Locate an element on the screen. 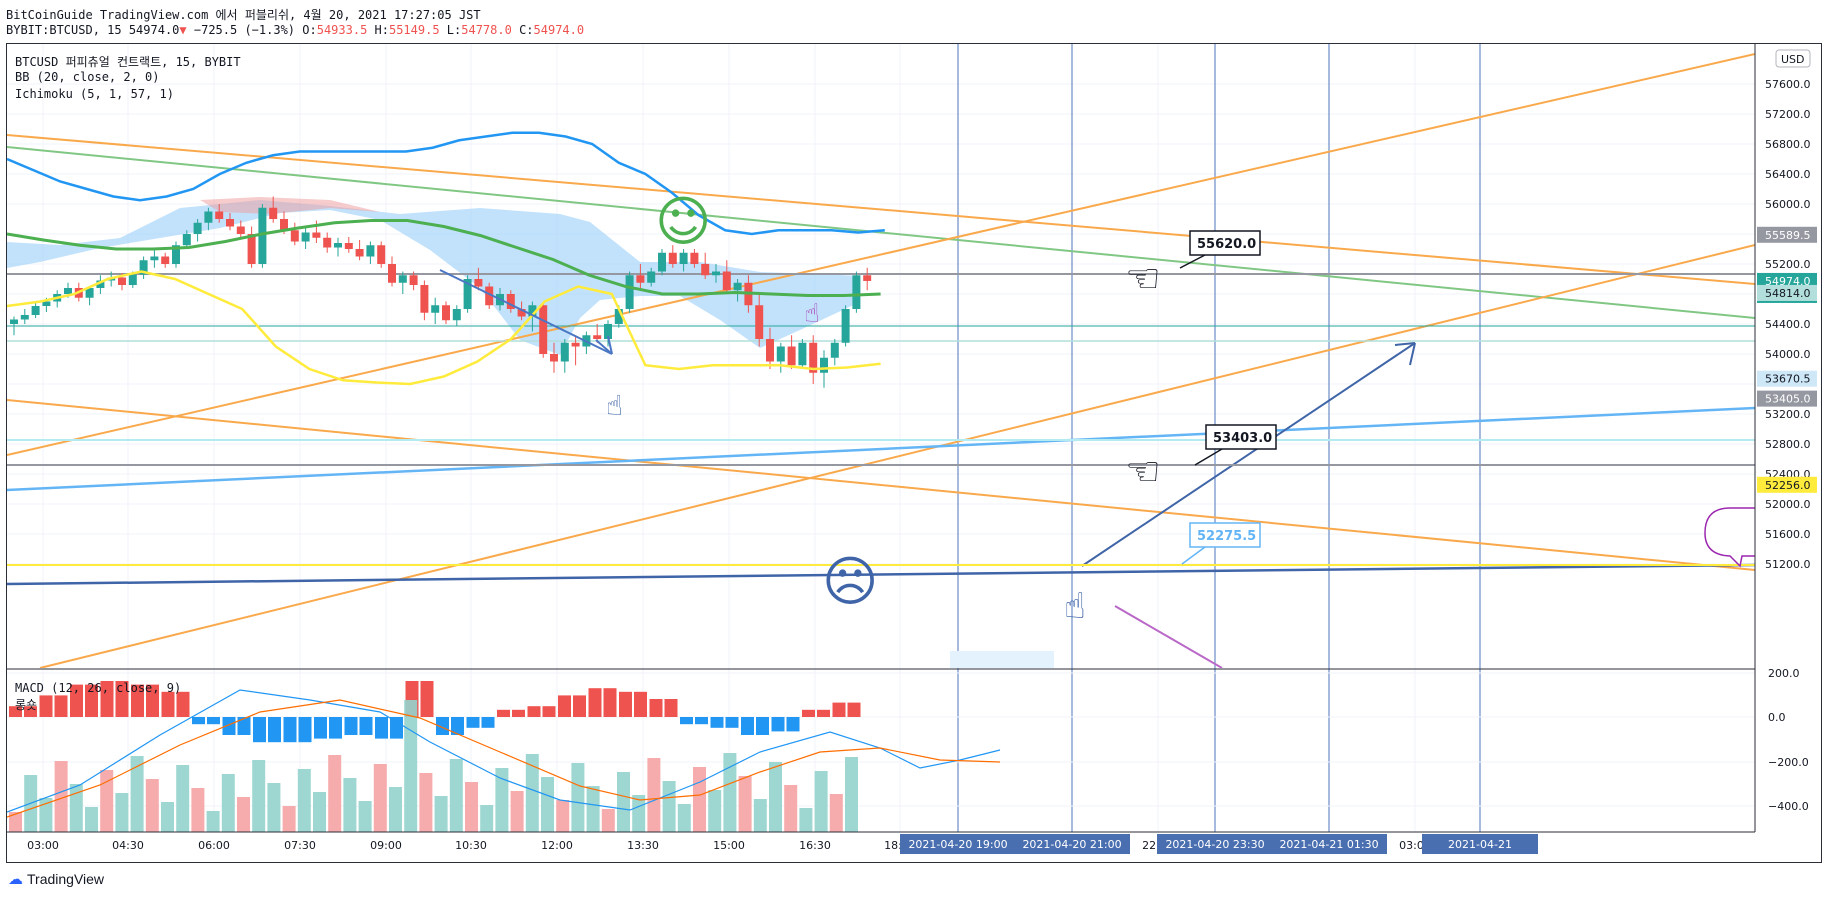 This screenshot has width=1828, height=897. macd-line is located at coordinates (504, 751).